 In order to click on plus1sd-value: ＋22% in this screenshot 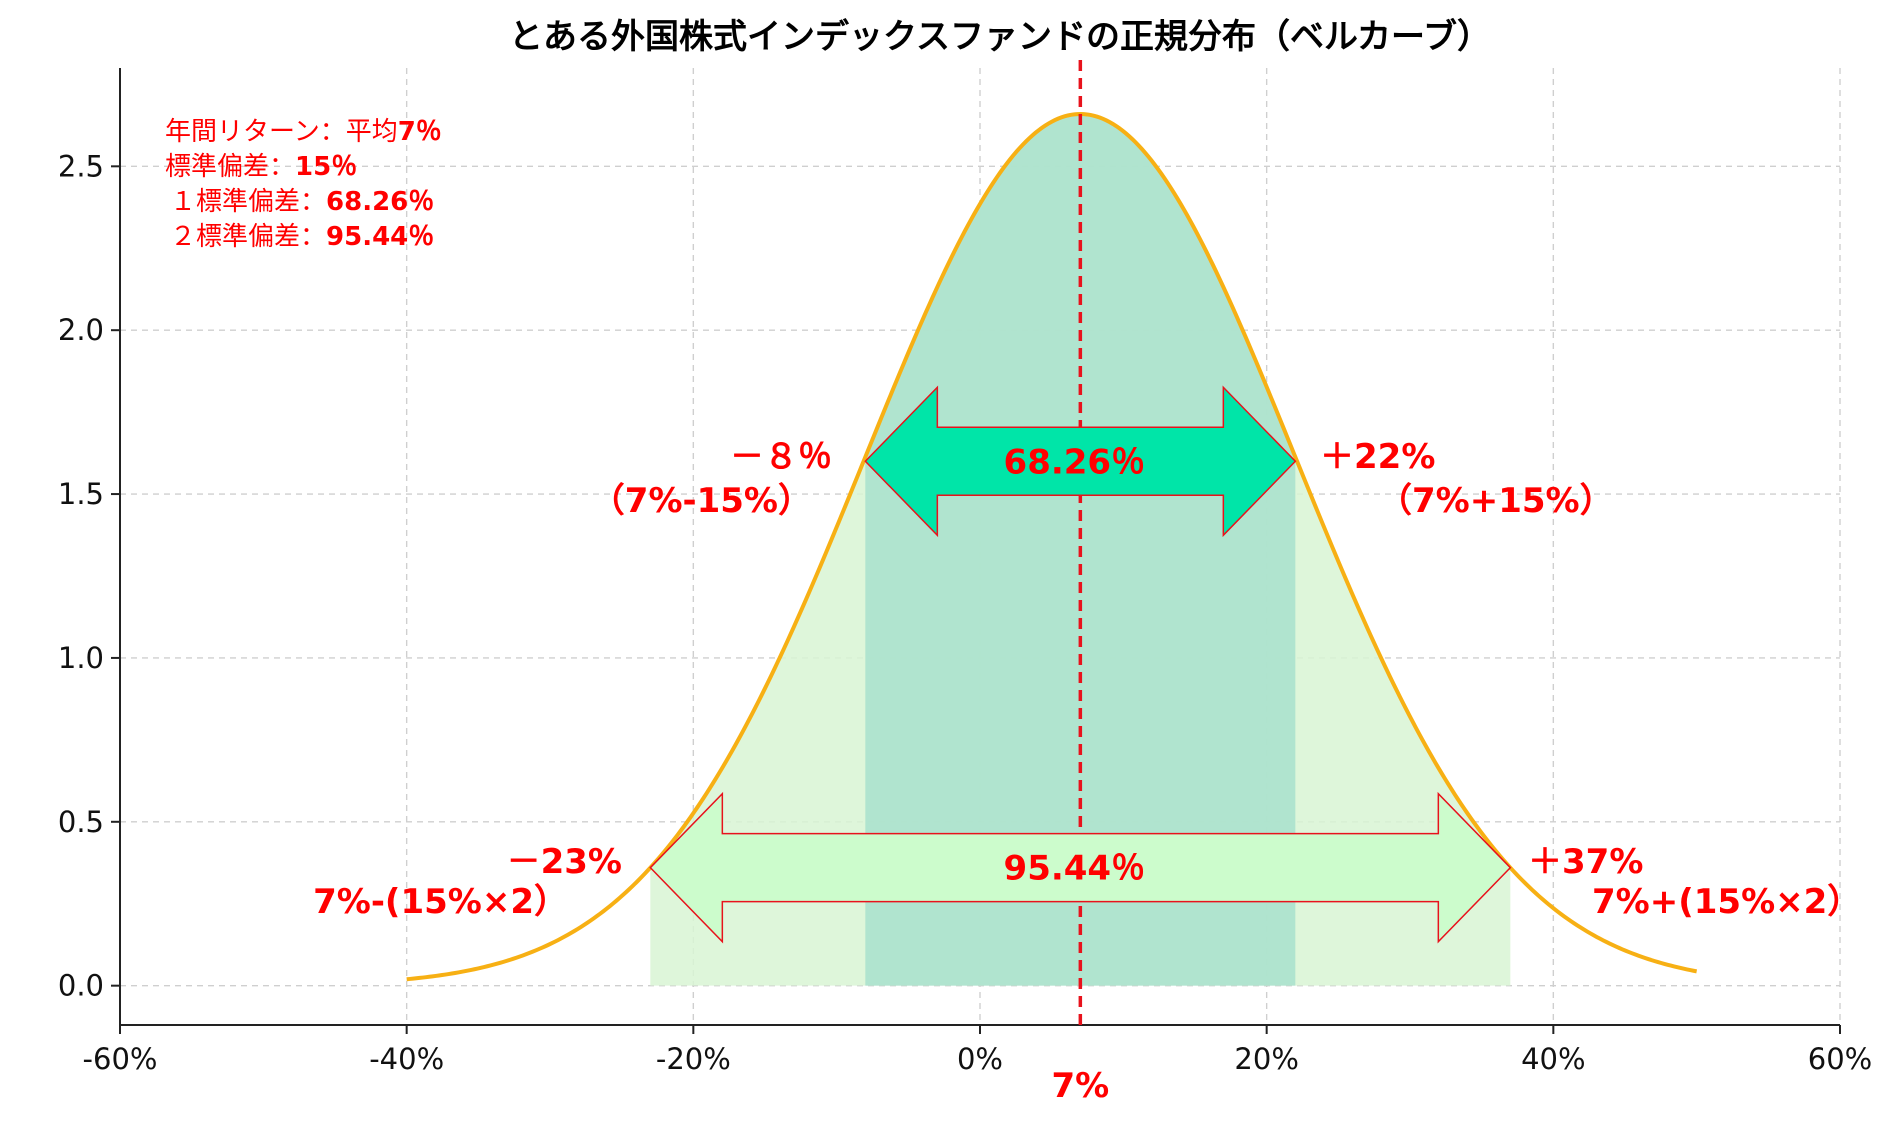, I will do `click(1377, 457)`.